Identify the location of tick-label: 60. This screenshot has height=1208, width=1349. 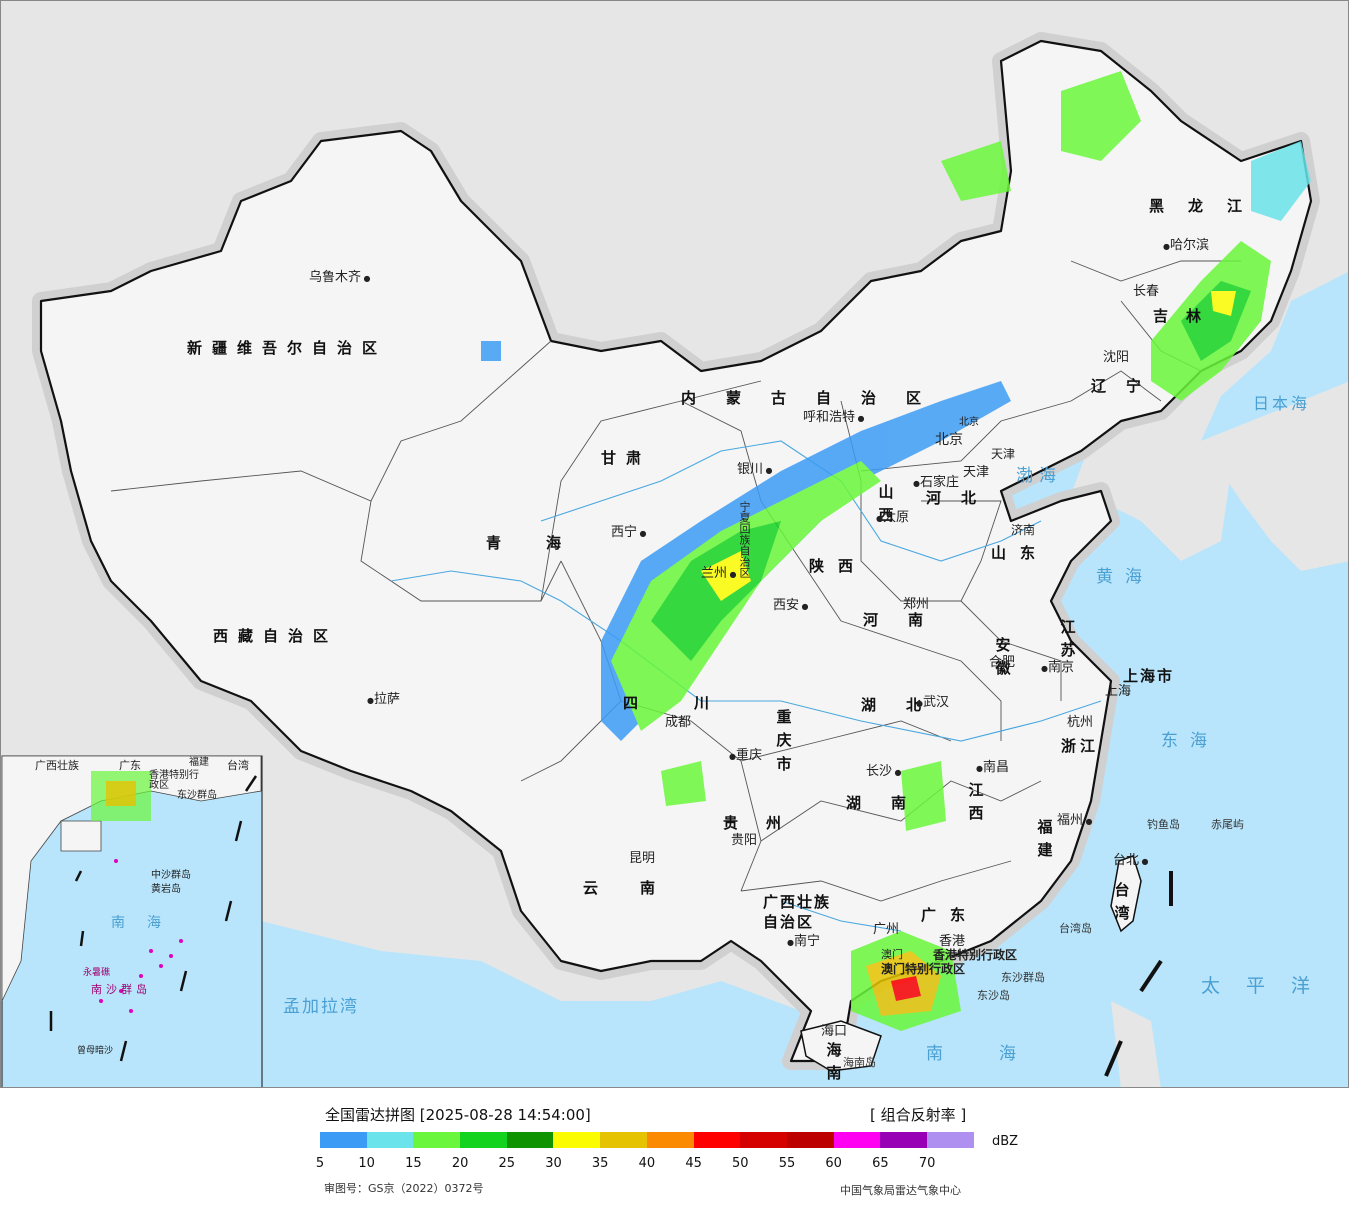
(833, 1163).